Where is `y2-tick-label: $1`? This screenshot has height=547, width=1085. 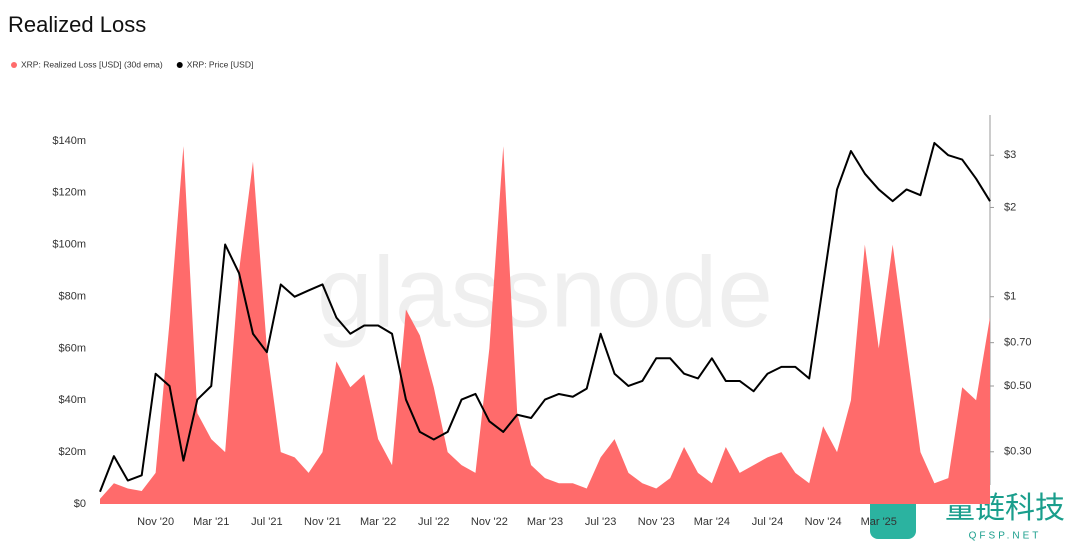
y2-tick-label: $1 is located at coordinates (1010, 297).